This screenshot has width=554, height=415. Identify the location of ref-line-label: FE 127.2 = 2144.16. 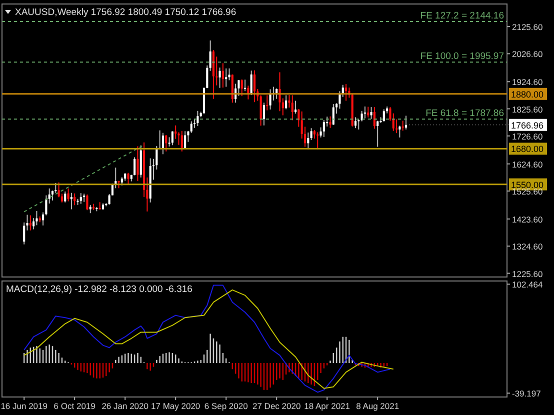
(462, 16).